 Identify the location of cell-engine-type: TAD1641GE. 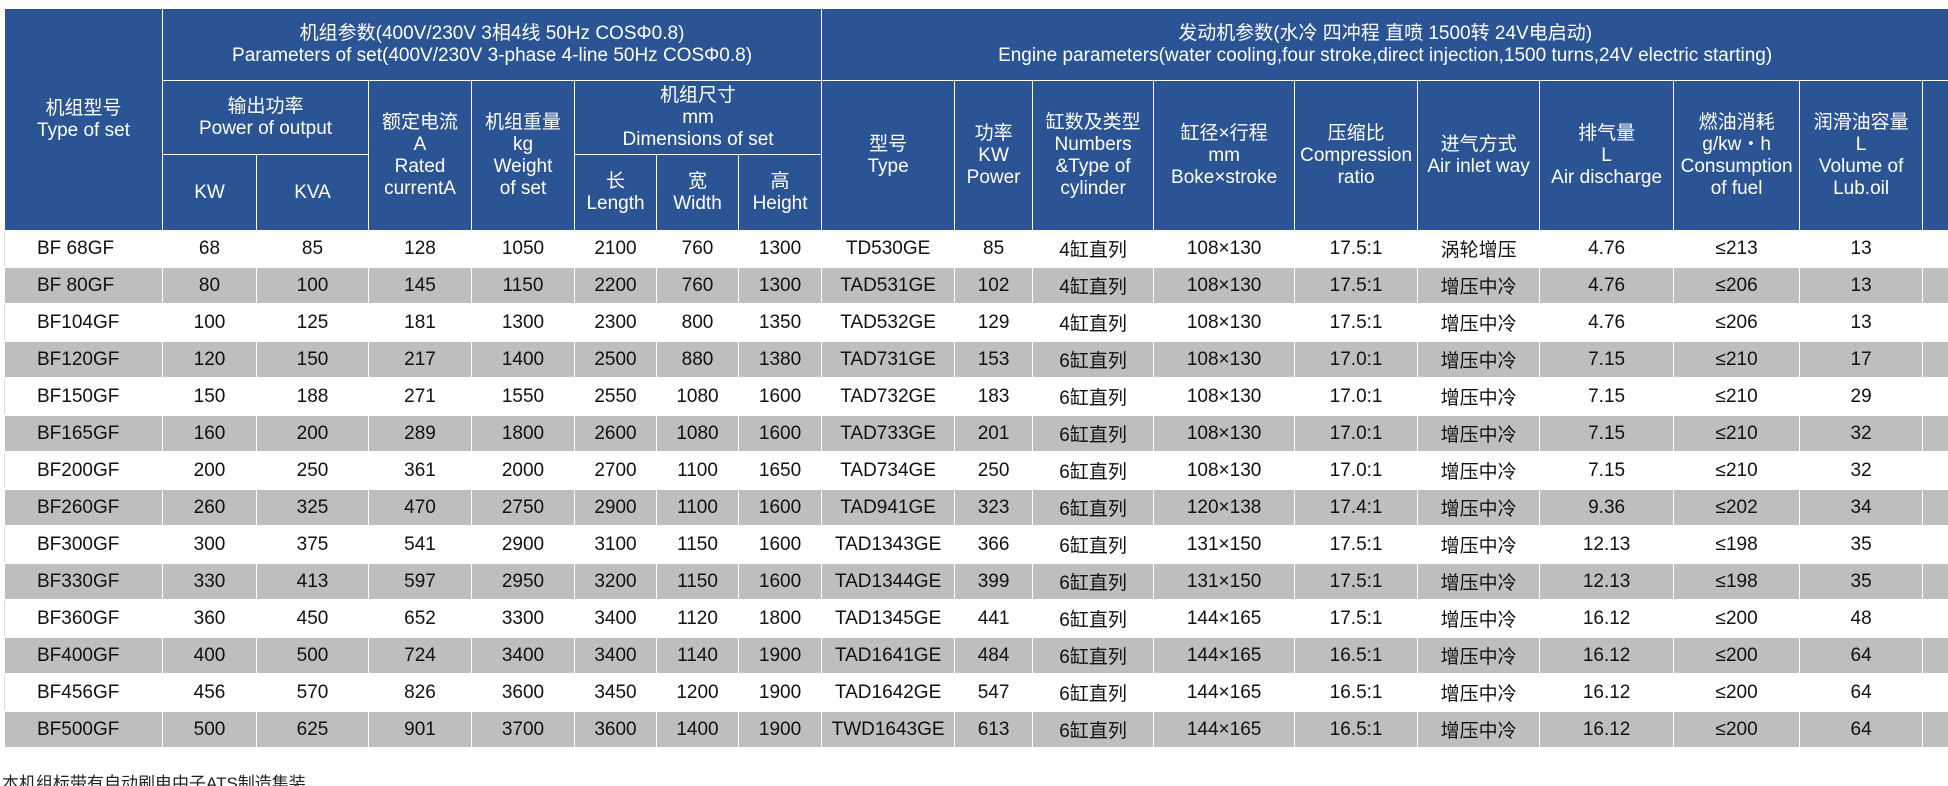
(888, 655).